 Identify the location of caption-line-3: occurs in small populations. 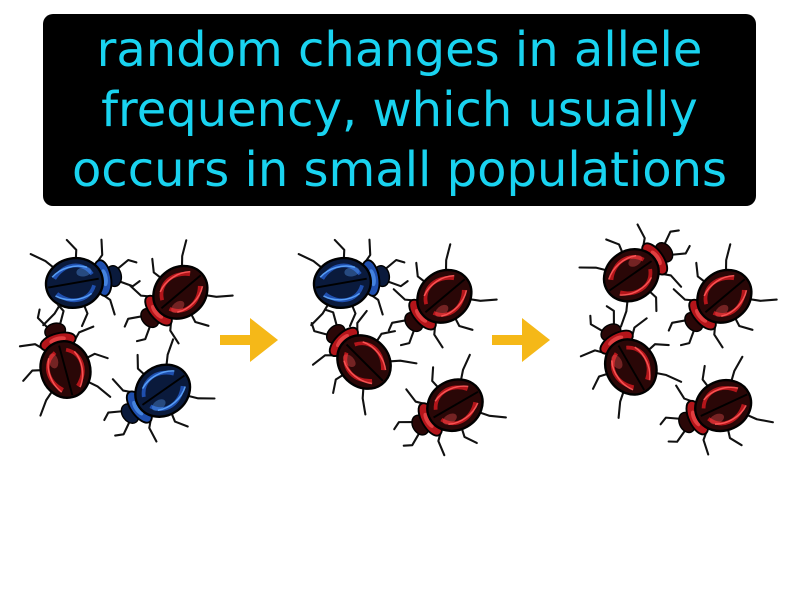
(399, 170).